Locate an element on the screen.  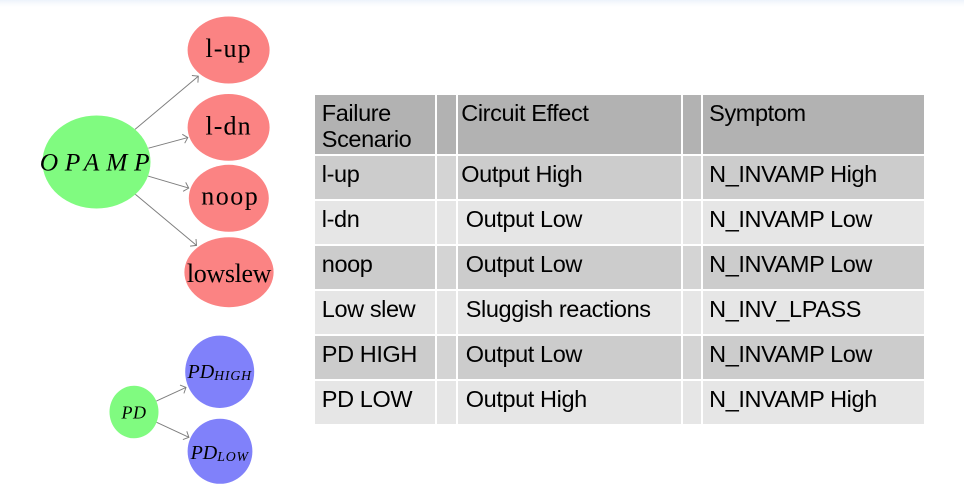
svg-text: OPAMP is located at coordinates (98, 161).